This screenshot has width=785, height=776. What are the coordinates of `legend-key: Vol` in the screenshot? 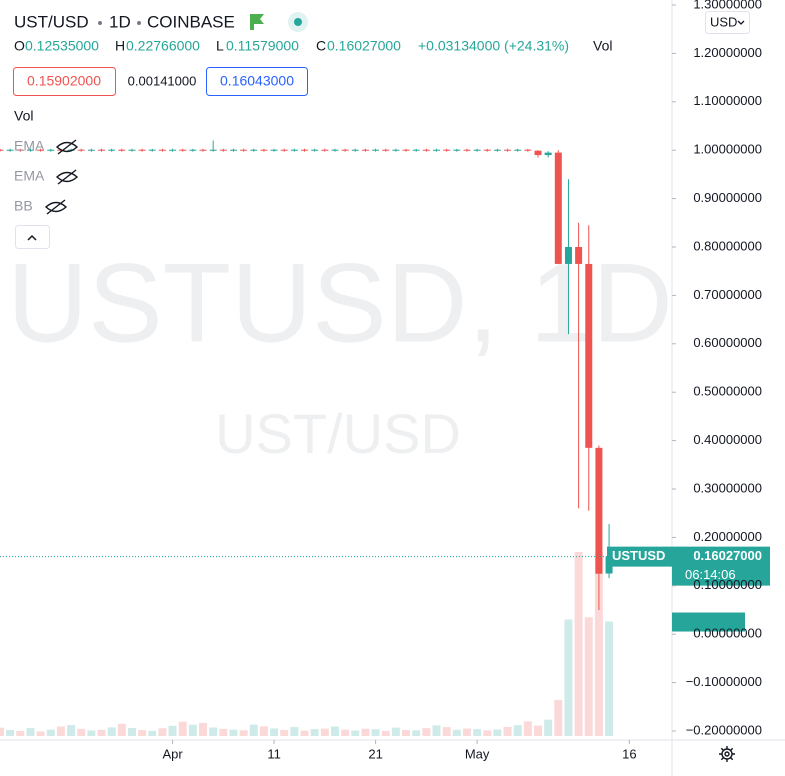 It's located at (602, 46).